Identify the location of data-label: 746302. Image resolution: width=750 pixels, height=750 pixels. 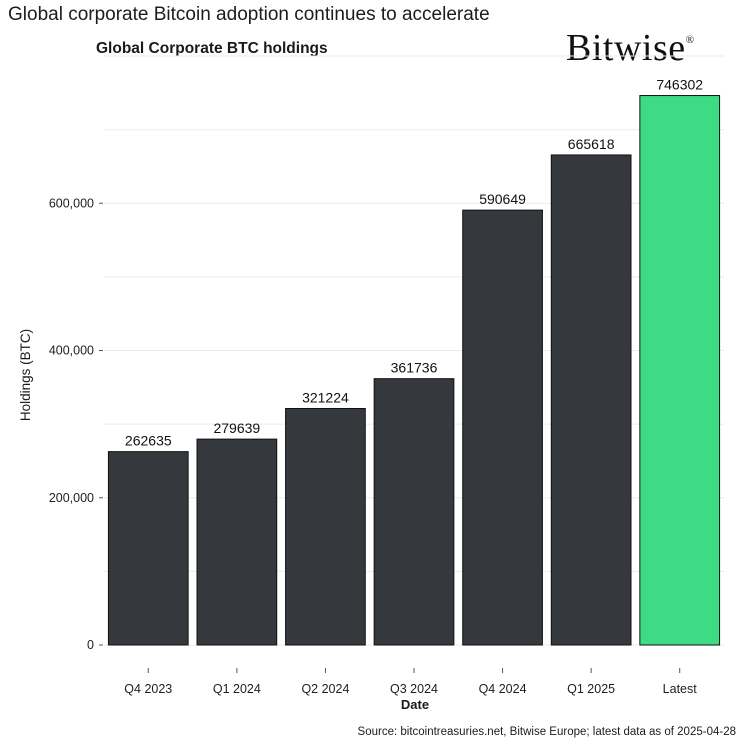
(679, 85).